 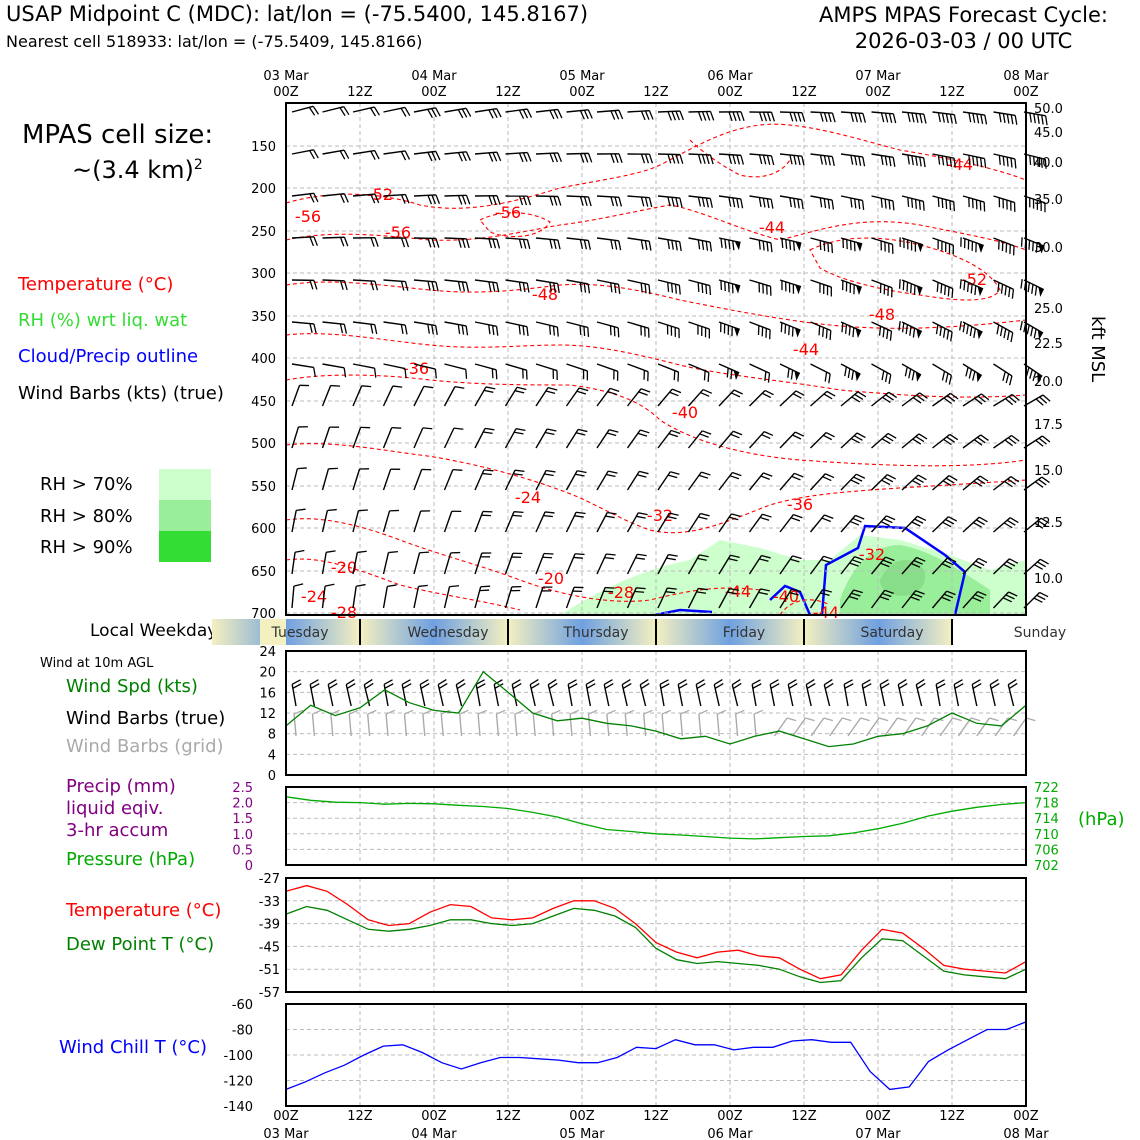 What do you see at coordinates (508, 1116) in the screenshot?
I see `bottom-tick-label: 12Z` at bounding box center [508, 1116].